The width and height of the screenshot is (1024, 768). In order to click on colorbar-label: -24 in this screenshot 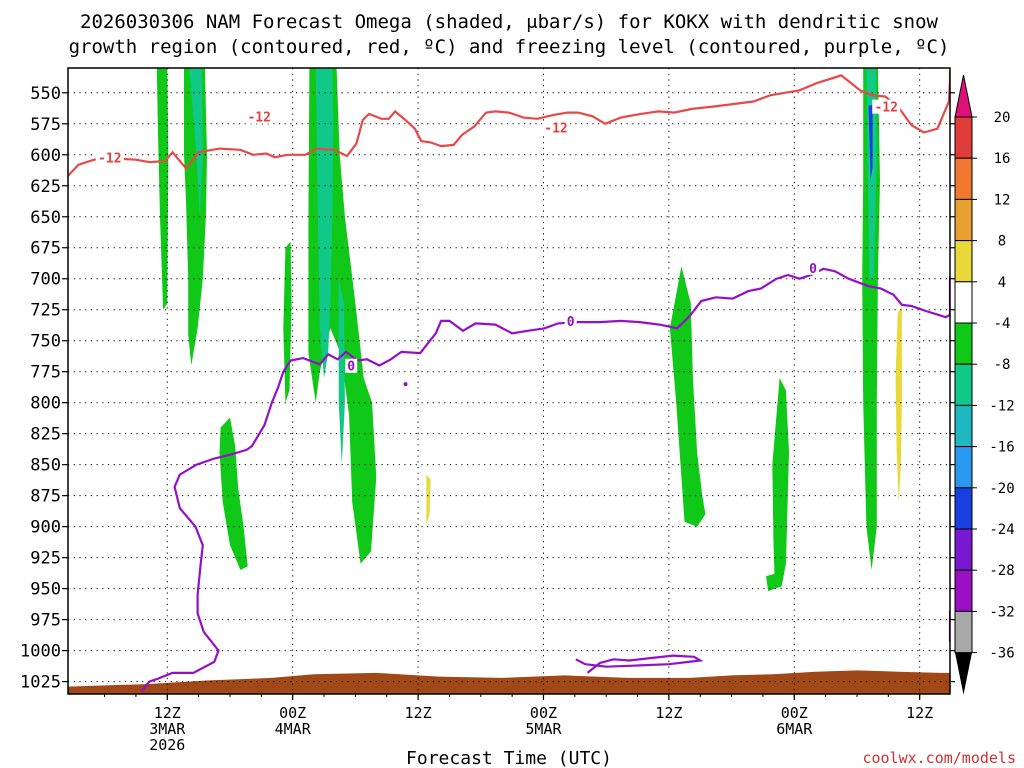, I will do `click(1001, 530)`.